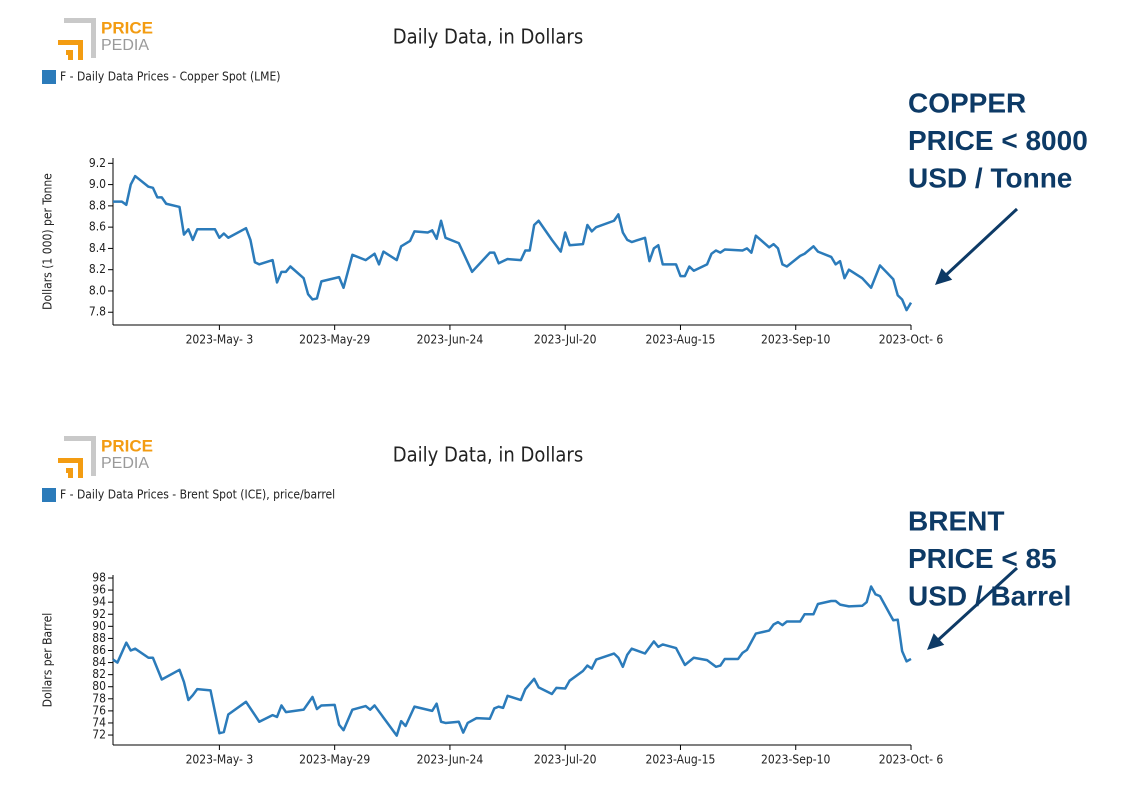 The height and width of the screenshot is (788, 1128). I want to click on y-tick-label: 9.2, so click(97, 163).